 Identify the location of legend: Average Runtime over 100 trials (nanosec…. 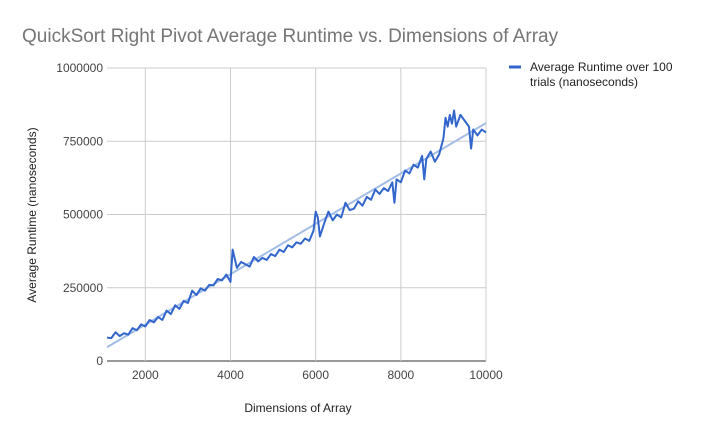
(592, 74).